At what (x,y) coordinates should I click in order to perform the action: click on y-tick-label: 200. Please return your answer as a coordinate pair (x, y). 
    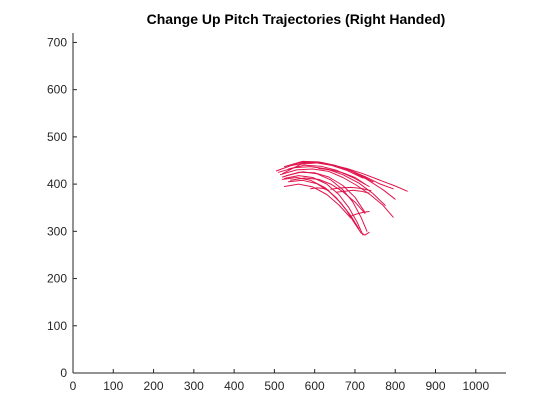
    Looking at the image, I should click on (57, 279).